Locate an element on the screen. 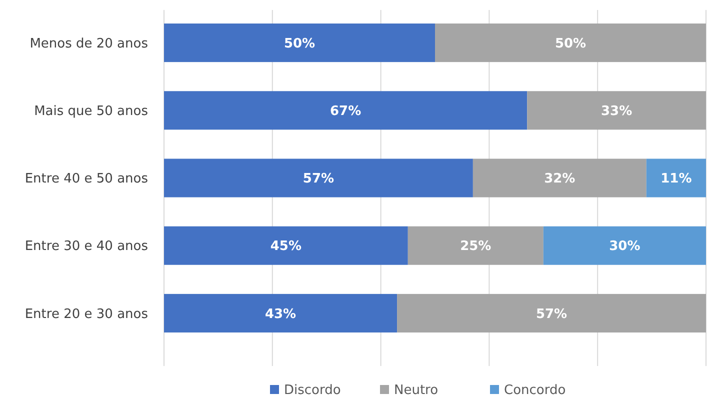  data-label: 11% is located at coordinates (676, 179).